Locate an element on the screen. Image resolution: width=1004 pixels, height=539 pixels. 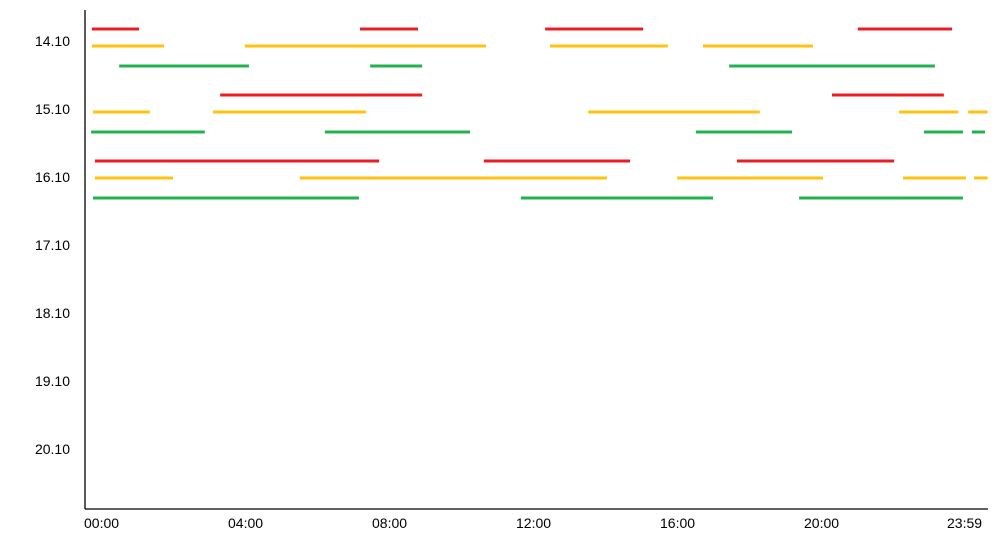
x-tick-labels: 00:00 04:00 08:00 12:00 16:00 20:00 23:59 is located at coordinates (533, 523).